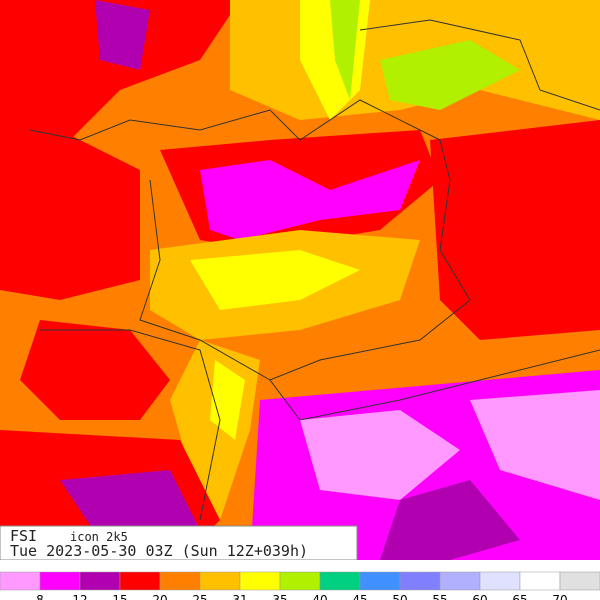 The width and height of the screenshot is (600, 600). What do you see at coordinates (119, 596) in the screenshot?
I see `legend-label: 15` at bounding box center [119, 596].